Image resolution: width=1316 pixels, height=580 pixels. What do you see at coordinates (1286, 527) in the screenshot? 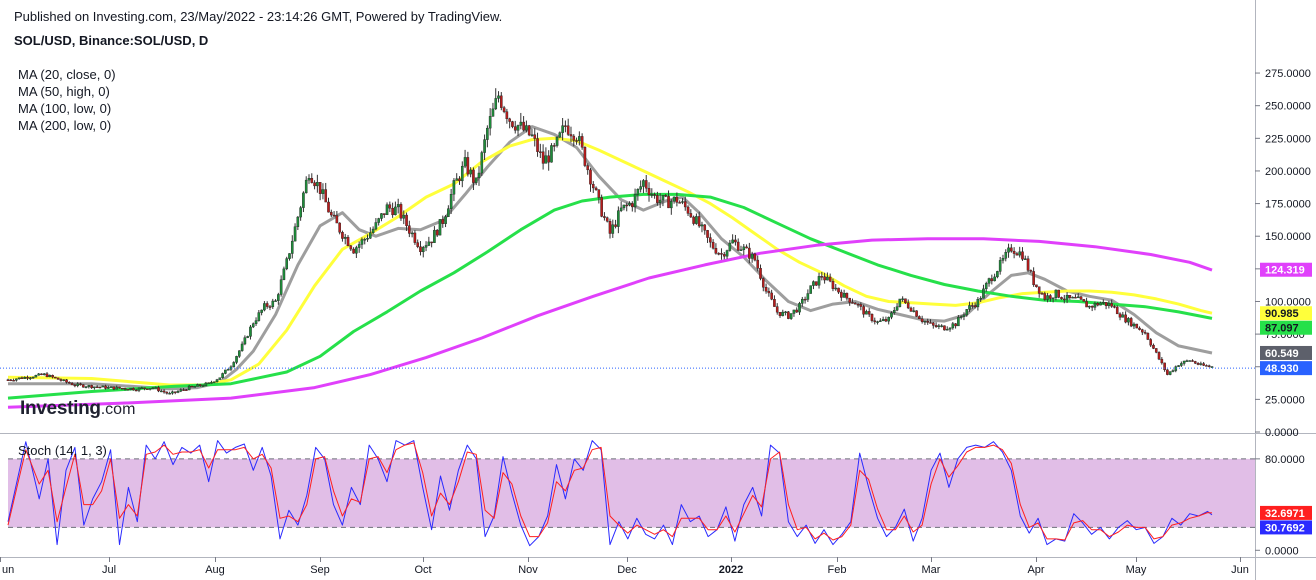
I see `stoch-value-label-bg` at bounding box center [1286, 527].